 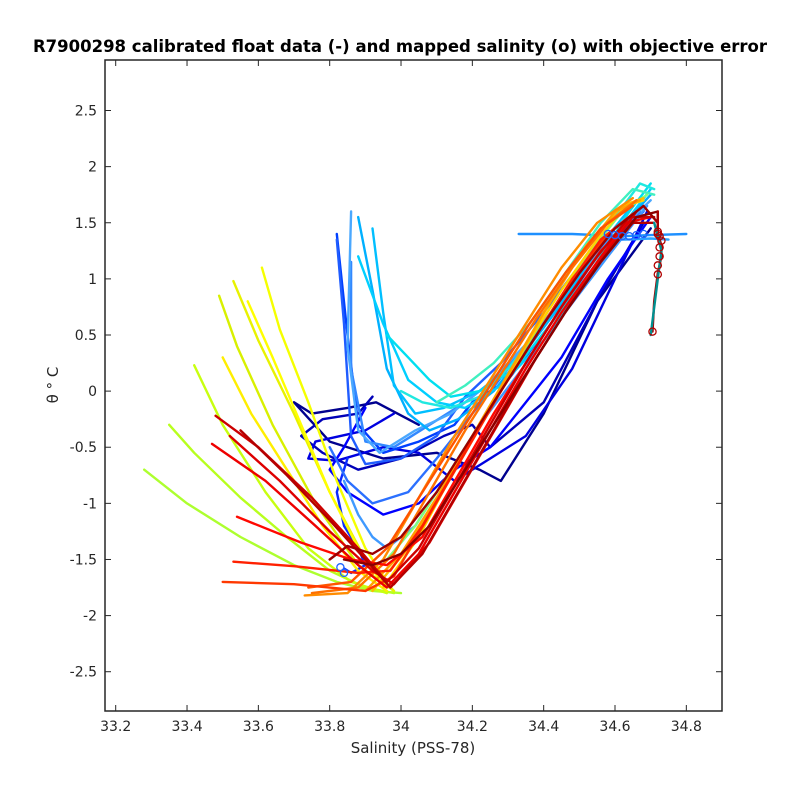 What do you see at coordinates (401, 727) in the screenshot?
I see `x-tick-label-4: 34` at bounding box center [401, 727].